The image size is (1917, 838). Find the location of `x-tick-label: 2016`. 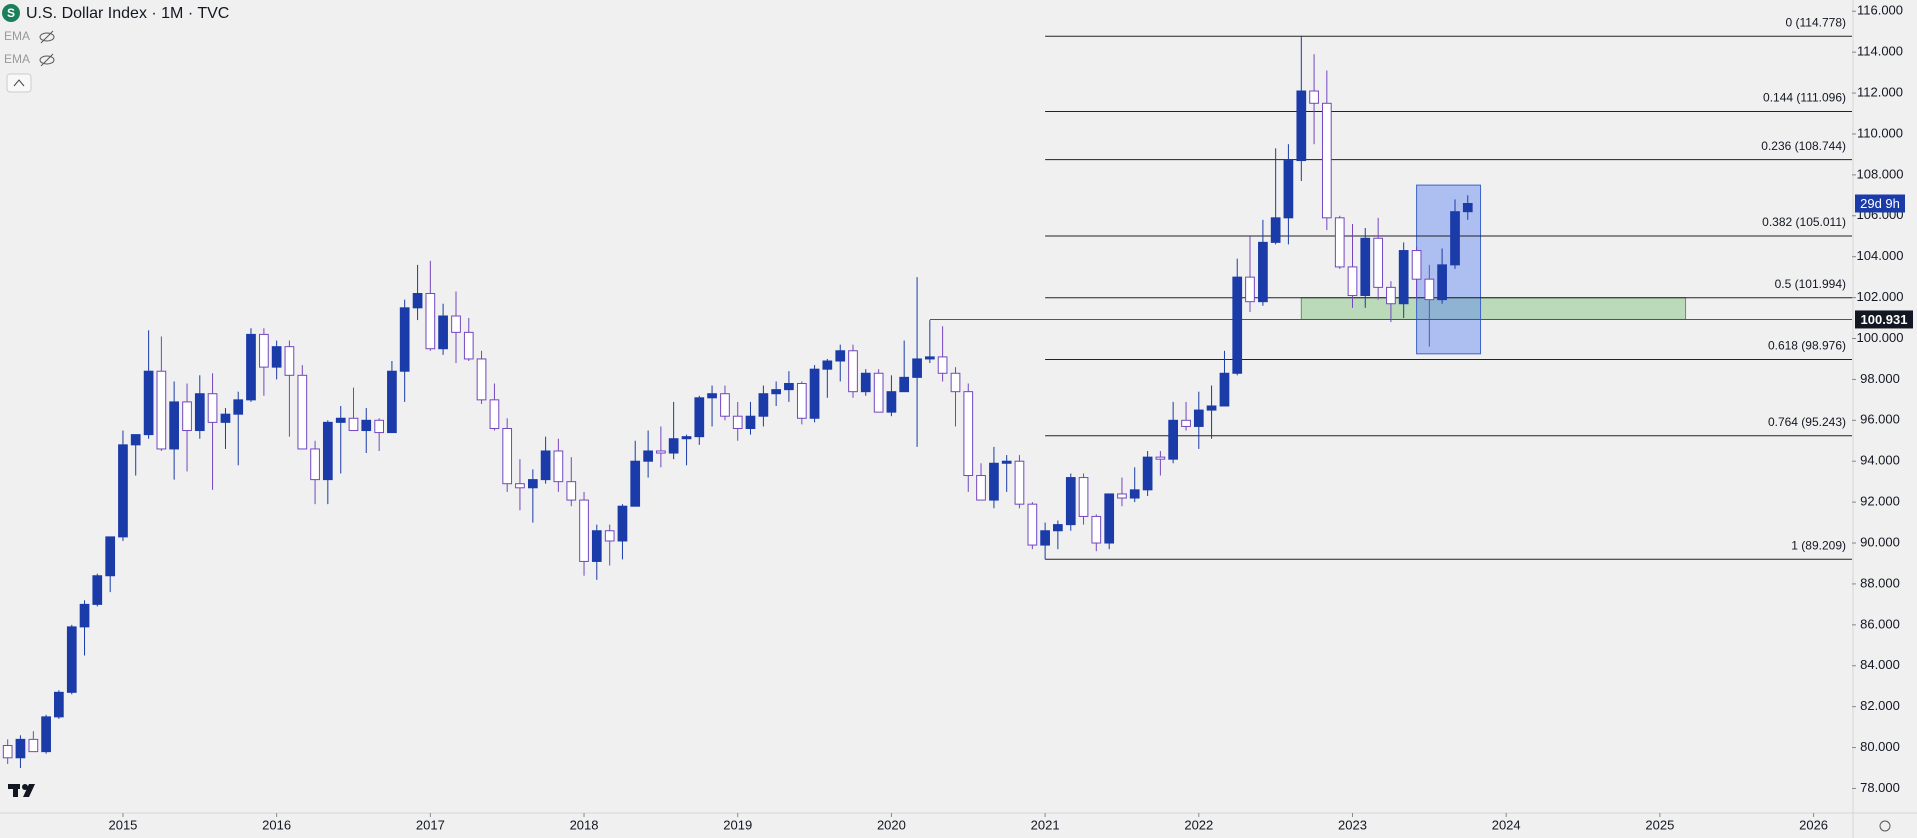

x-tick-label: 2016 is located at coordinates (276, 824).